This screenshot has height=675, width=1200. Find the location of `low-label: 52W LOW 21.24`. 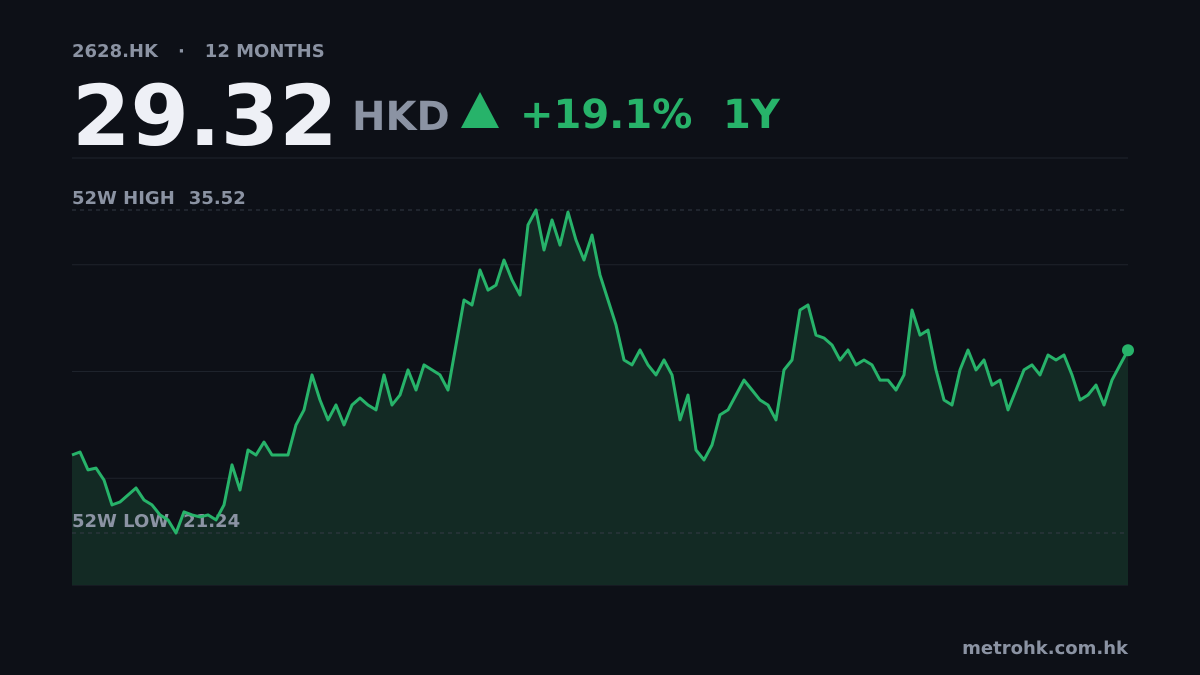

low-label: 52W LOW 21.24 is located at coordinates (156, 521).